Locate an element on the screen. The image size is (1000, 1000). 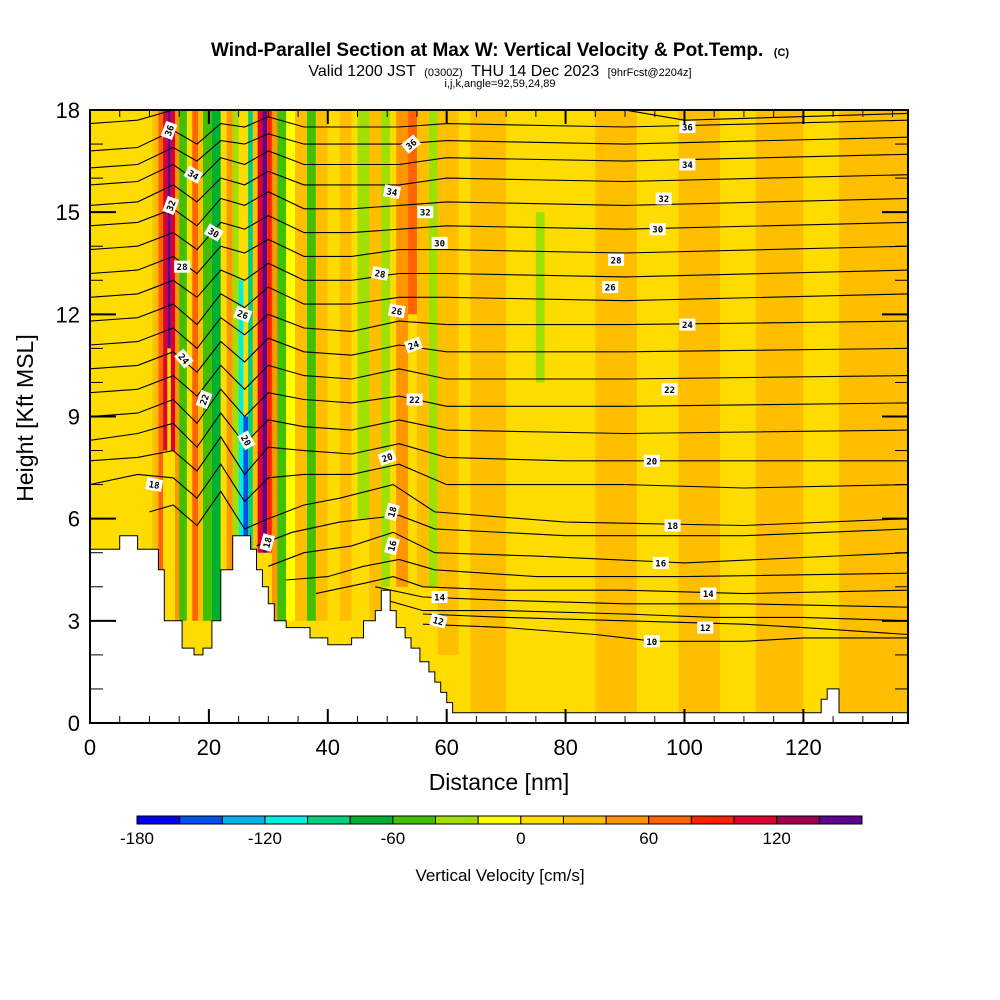
y-tick-label: 6 is located at coordinates (74, 519).